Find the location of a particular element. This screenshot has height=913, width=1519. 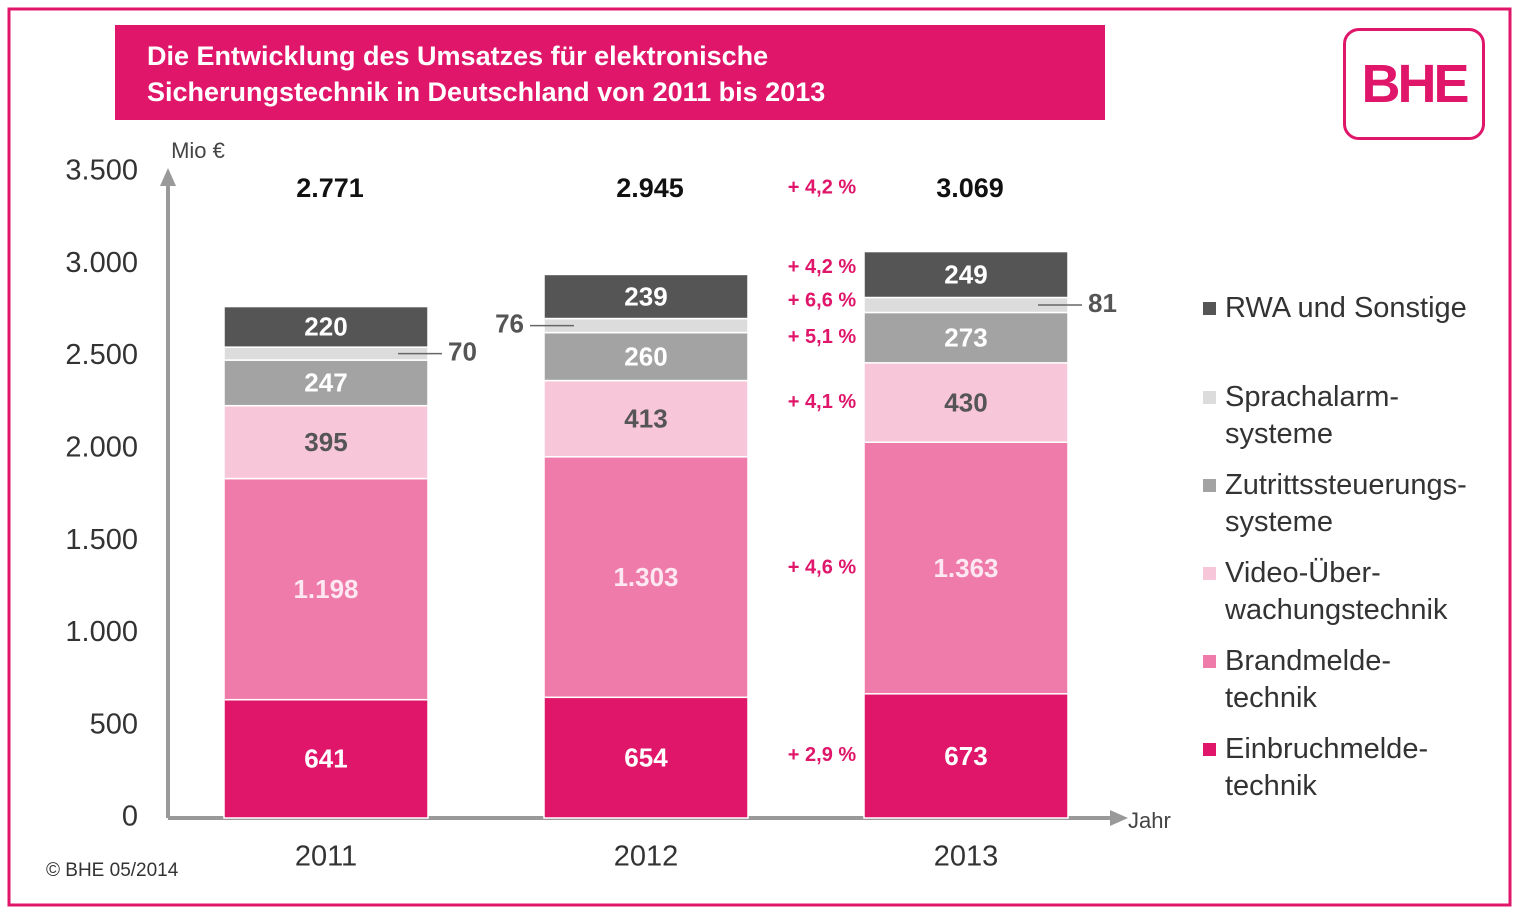

value-label: 430 is located at coordinates (965, 402).